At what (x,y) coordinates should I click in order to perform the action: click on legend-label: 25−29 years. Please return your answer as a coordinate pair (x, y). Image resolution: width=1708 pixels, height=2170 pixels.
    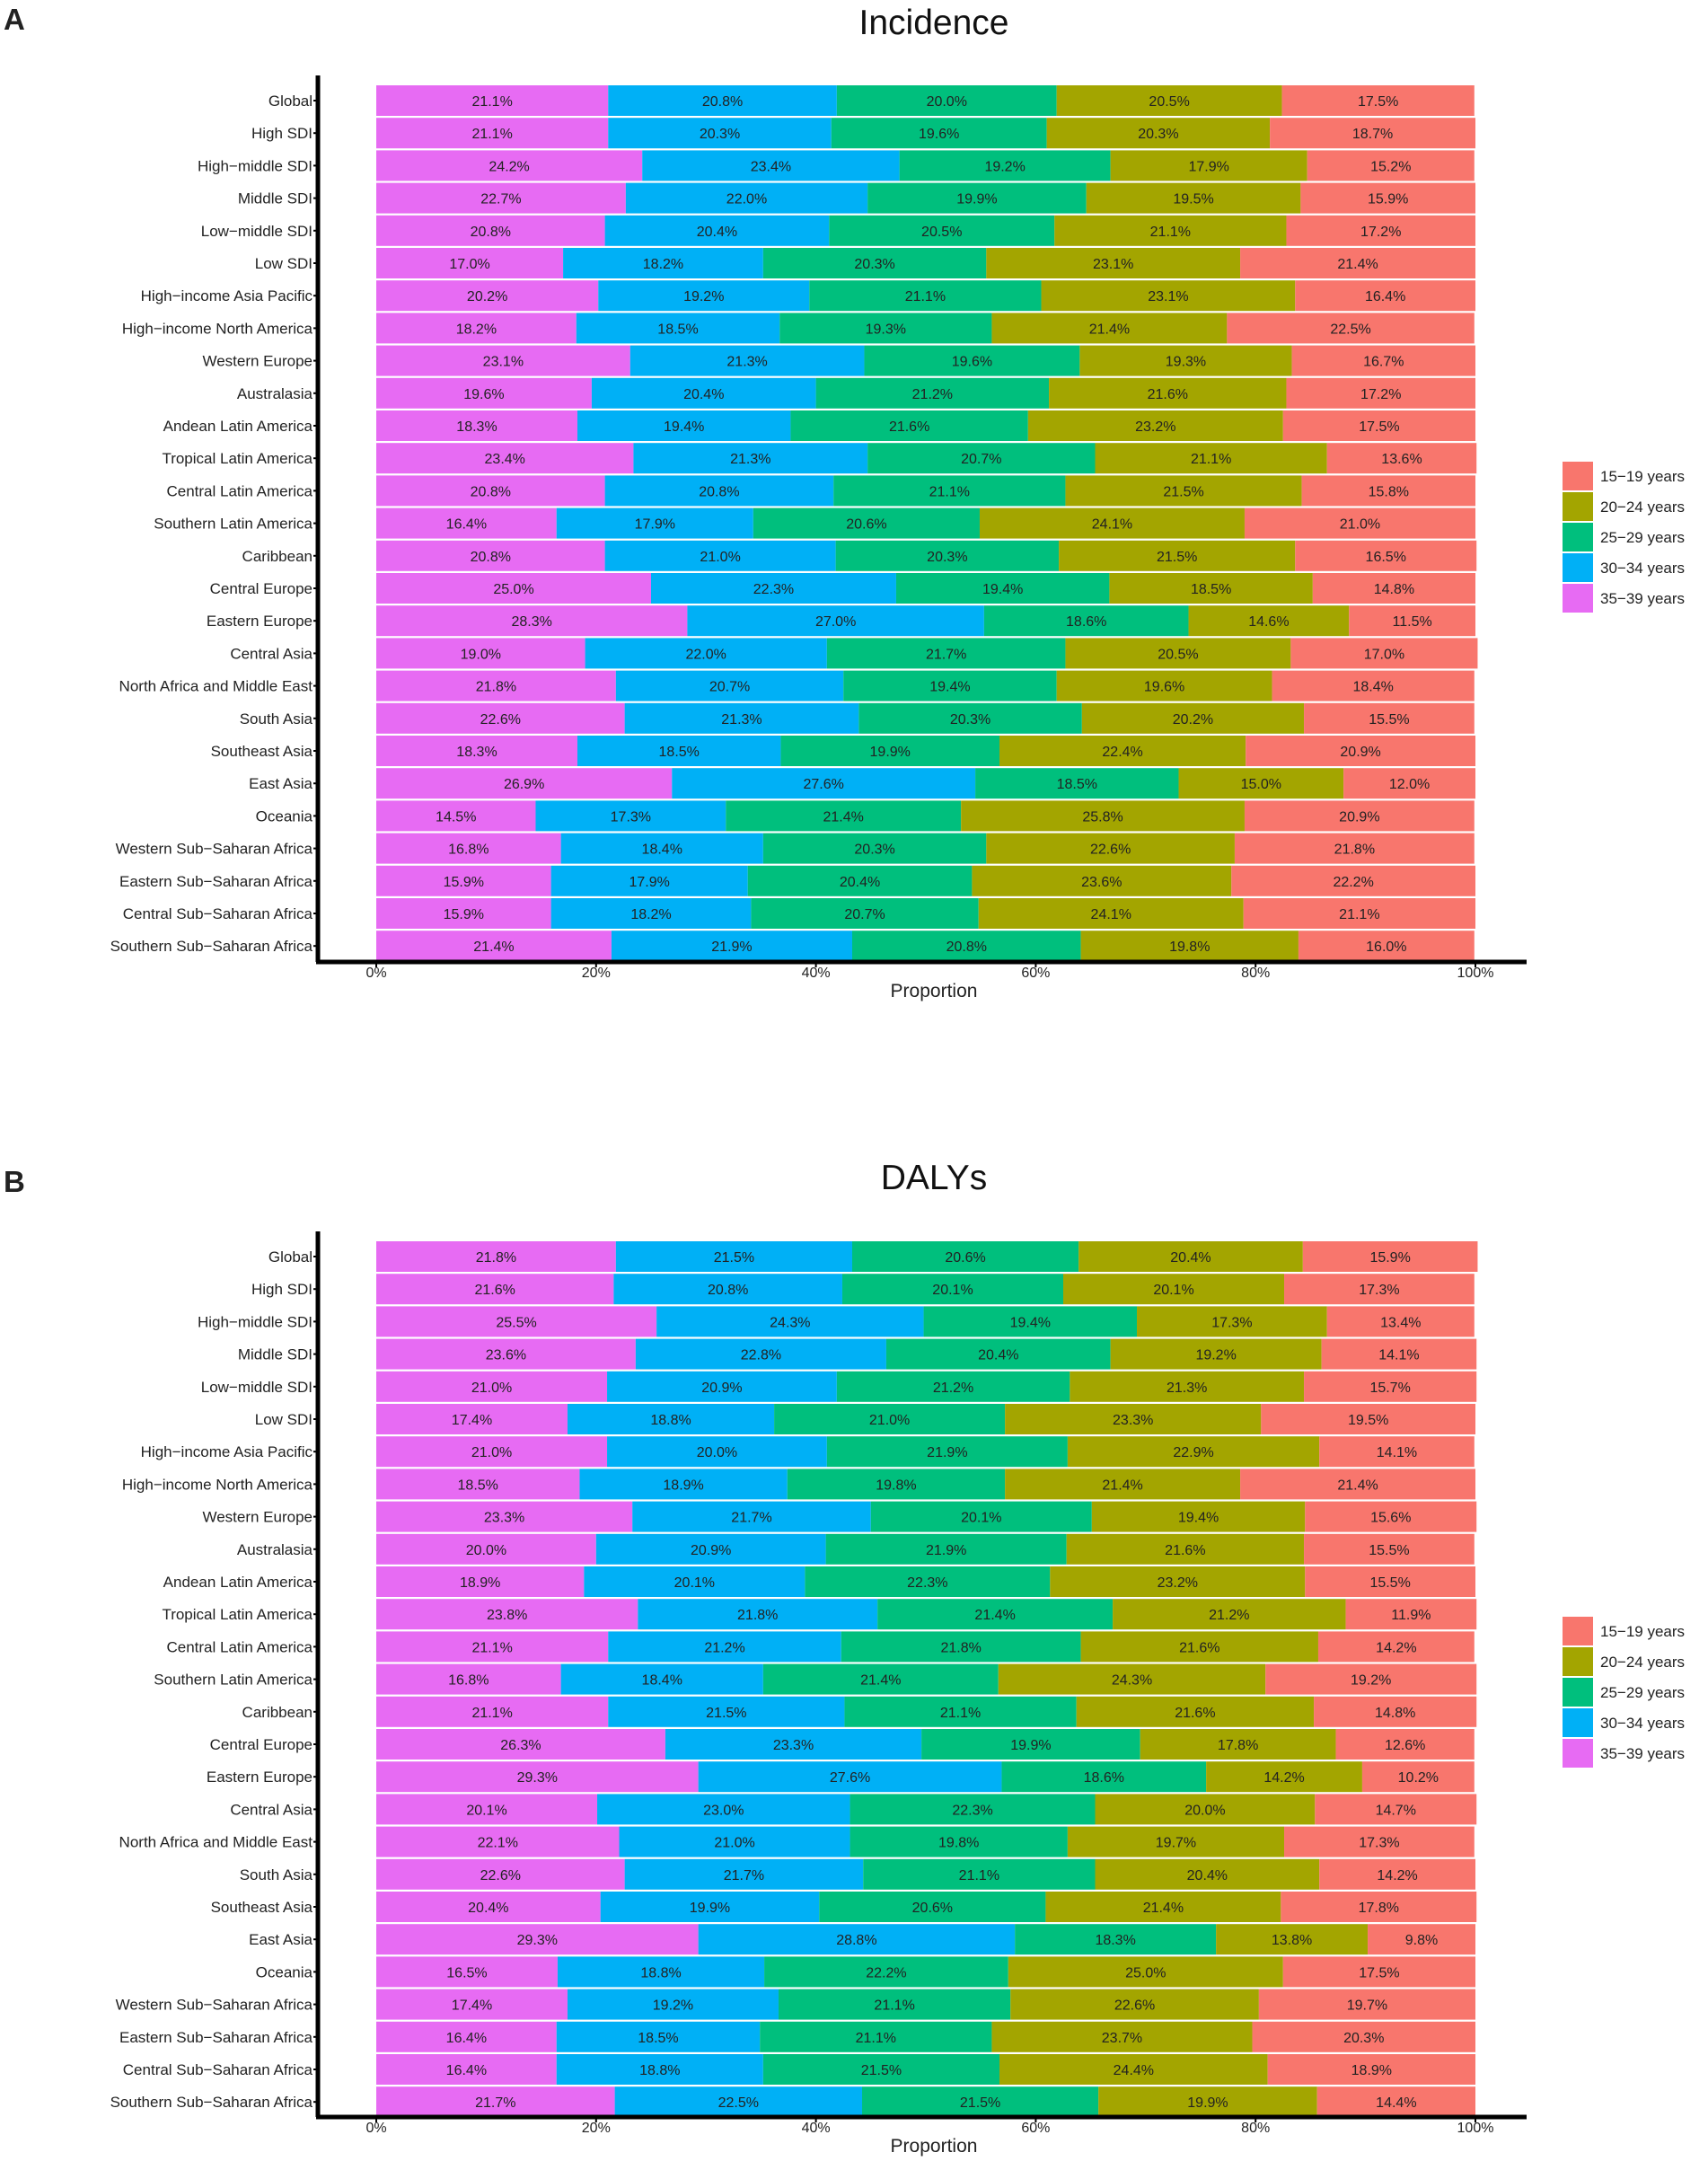
    Looking at the image, I should click on (1642, 1692).